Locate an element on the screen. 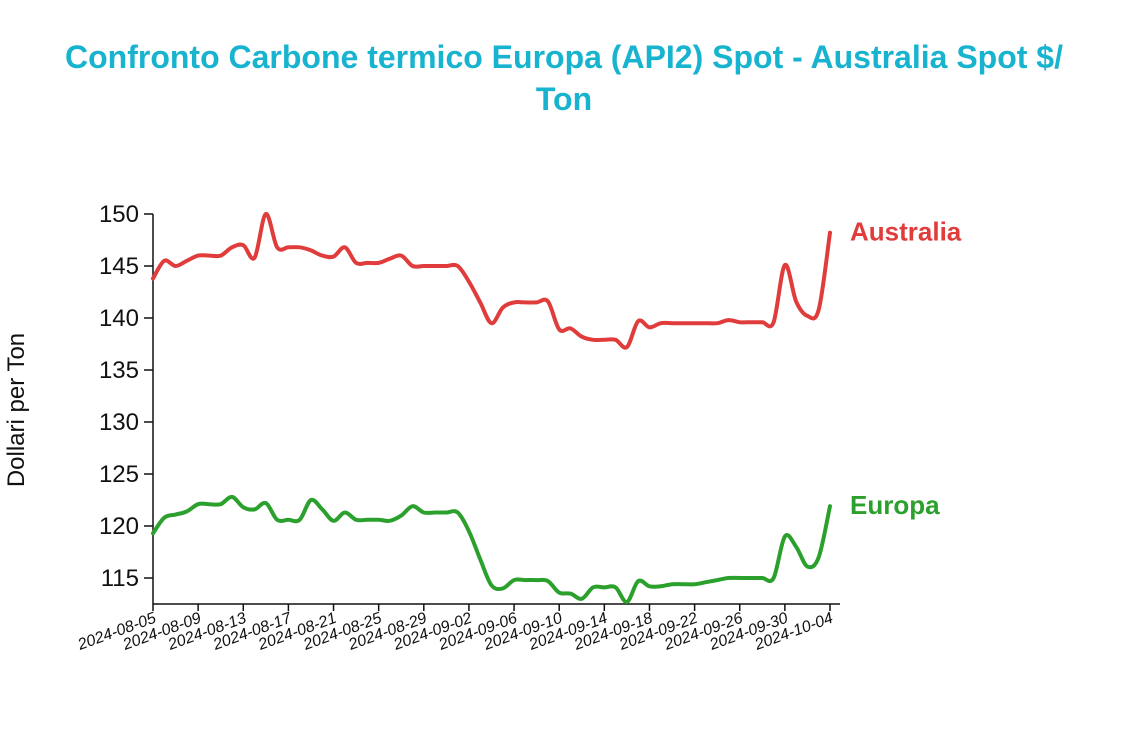  y-tick-label: 130 is located at coordinates (119, 422).